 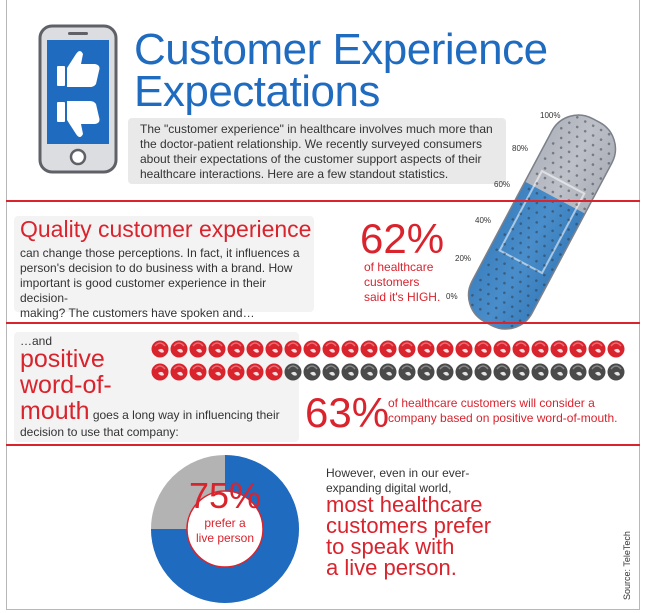 I want to click on gauge-tick-80: 80%, so click(x=520, y=148).